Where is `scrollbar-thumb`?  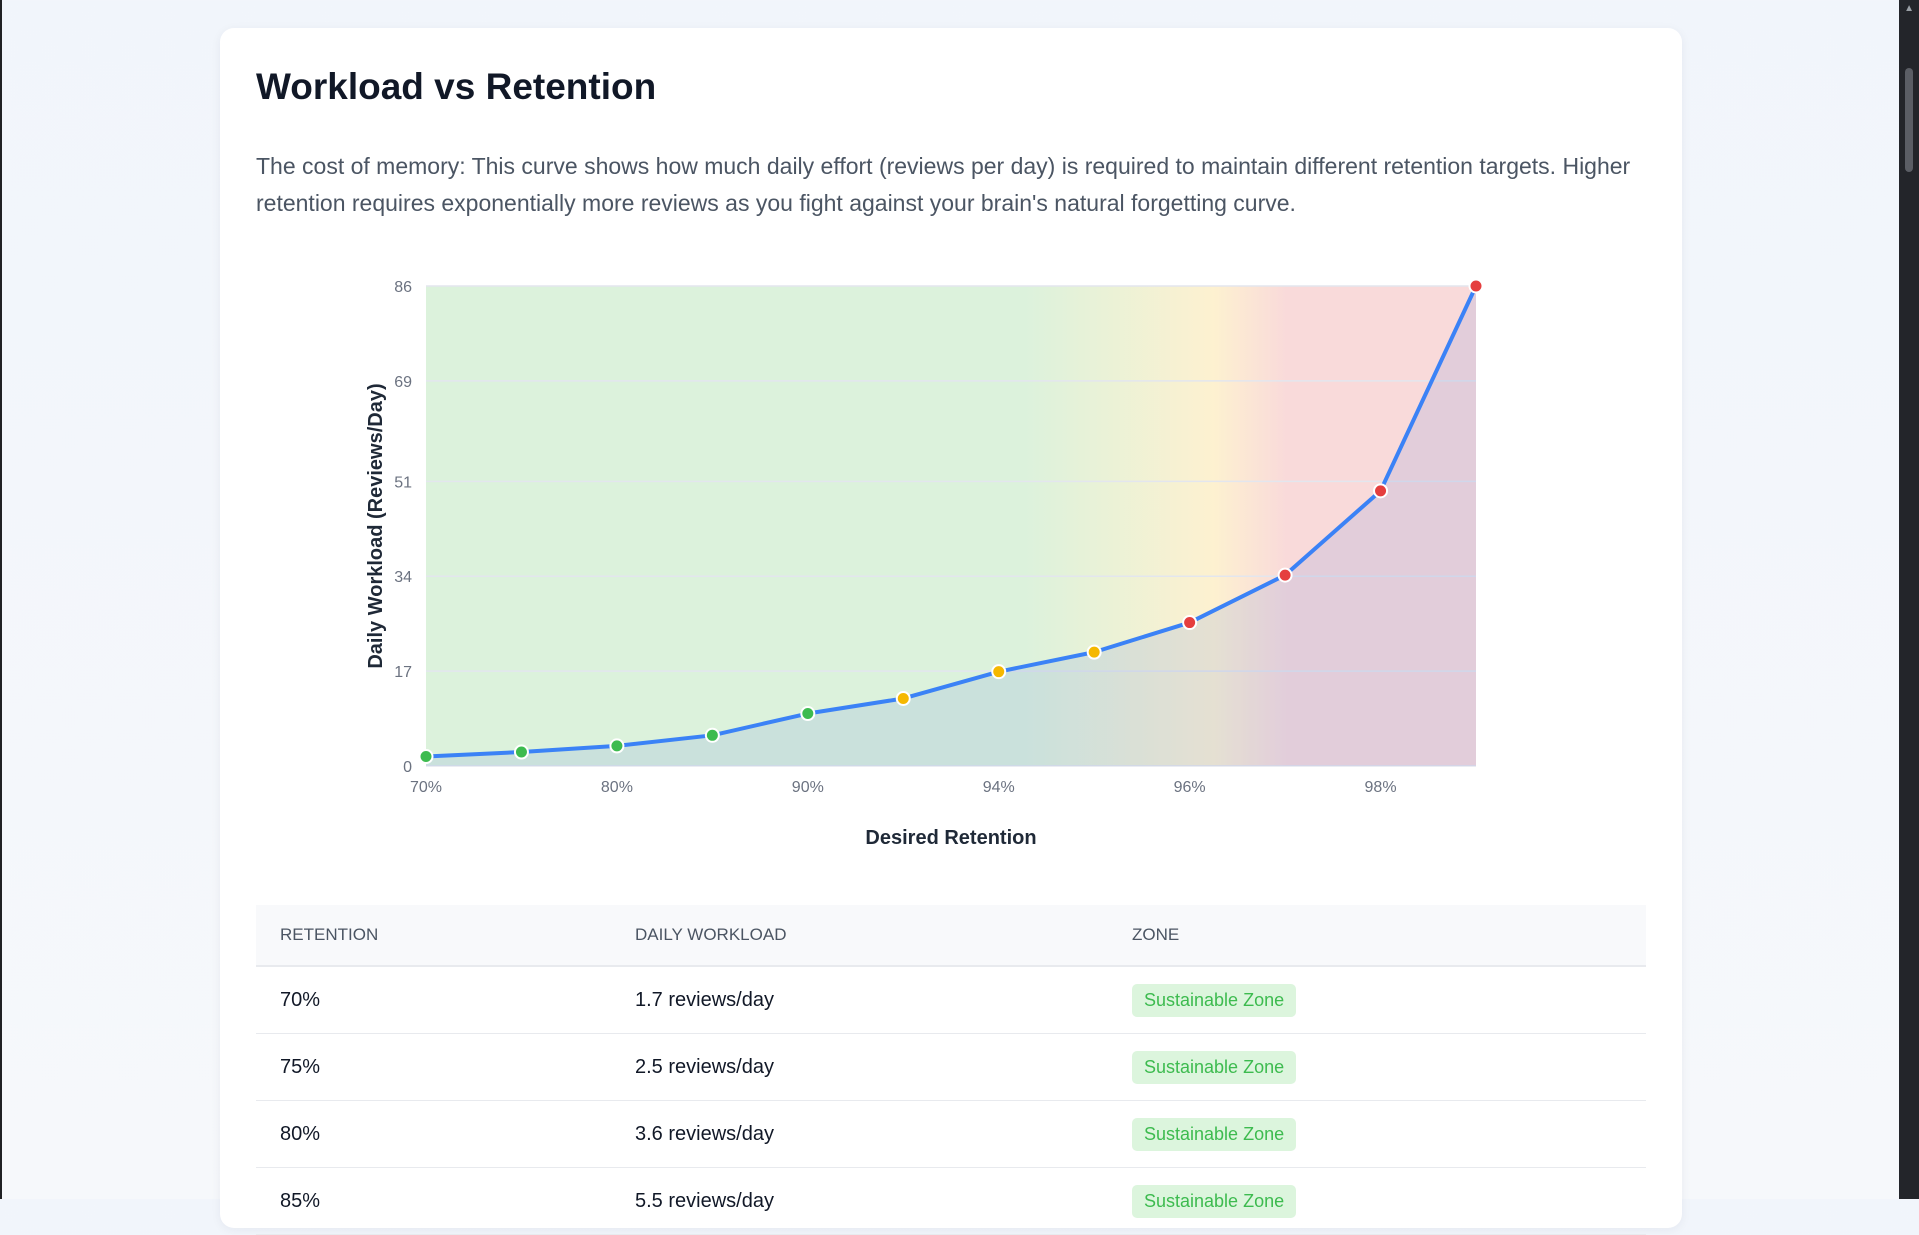 scrollbar-thumb is located at coordinates (1909, 120).